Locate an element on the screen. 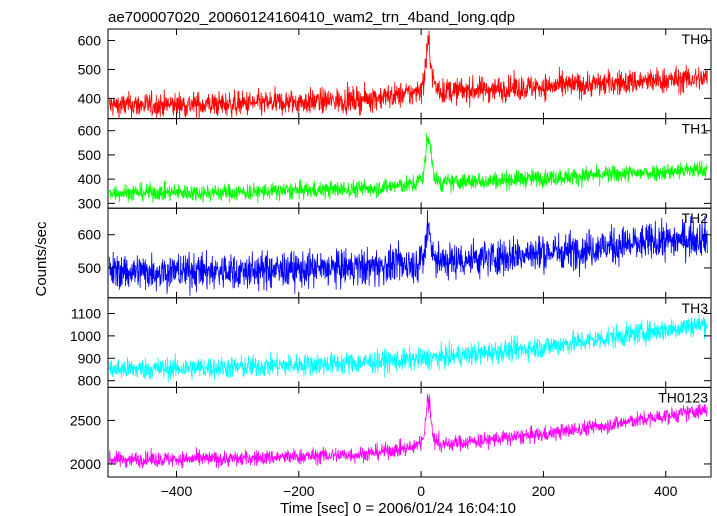 The height and width of the screenshot is (516, 717). panel-label: TH3 is located at coordinates (695, 308).